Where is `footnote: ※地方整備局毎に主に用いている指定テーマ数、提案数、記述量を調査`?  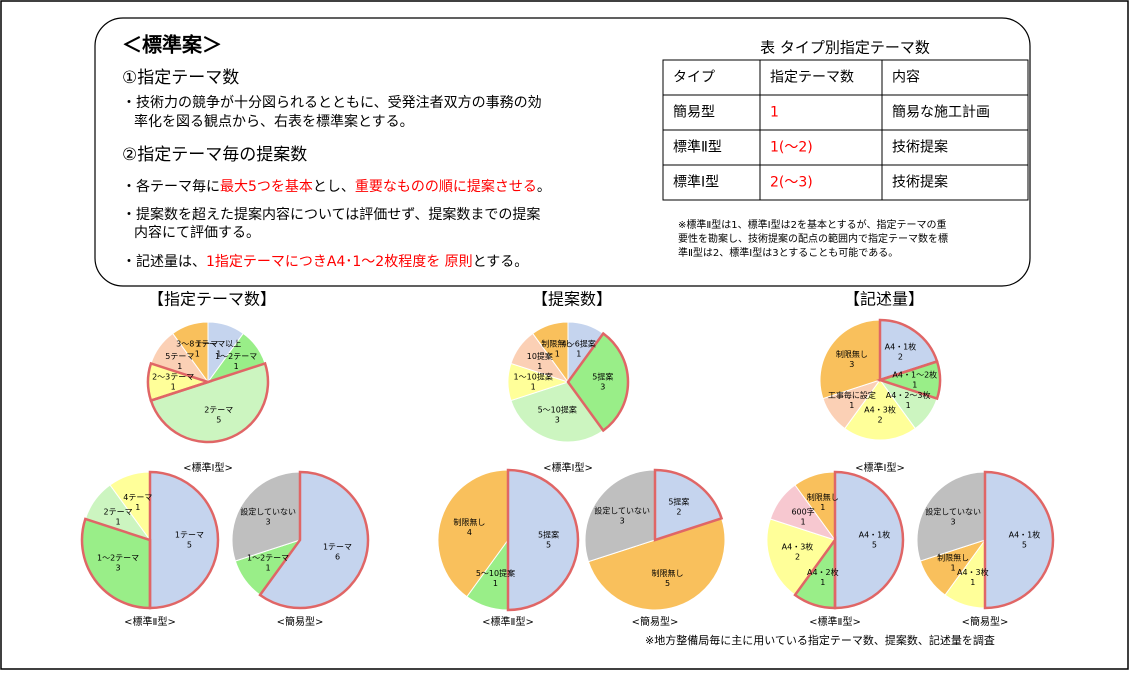
footnote: ※地方整備局毎に主に用いている指定テーマ数、提案数、記述量を調査 is located at coordinates (820, 640).